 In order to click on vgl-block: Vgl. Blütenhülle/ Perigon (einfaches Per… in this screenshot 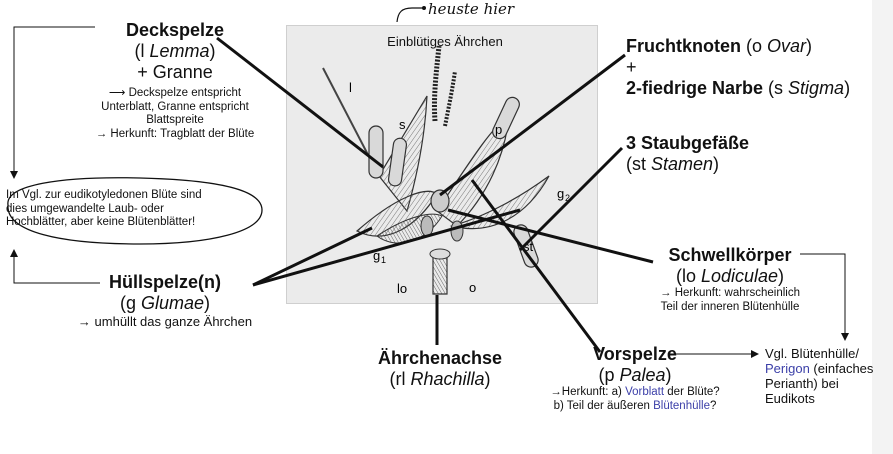, I will do `click(820, 376)`.